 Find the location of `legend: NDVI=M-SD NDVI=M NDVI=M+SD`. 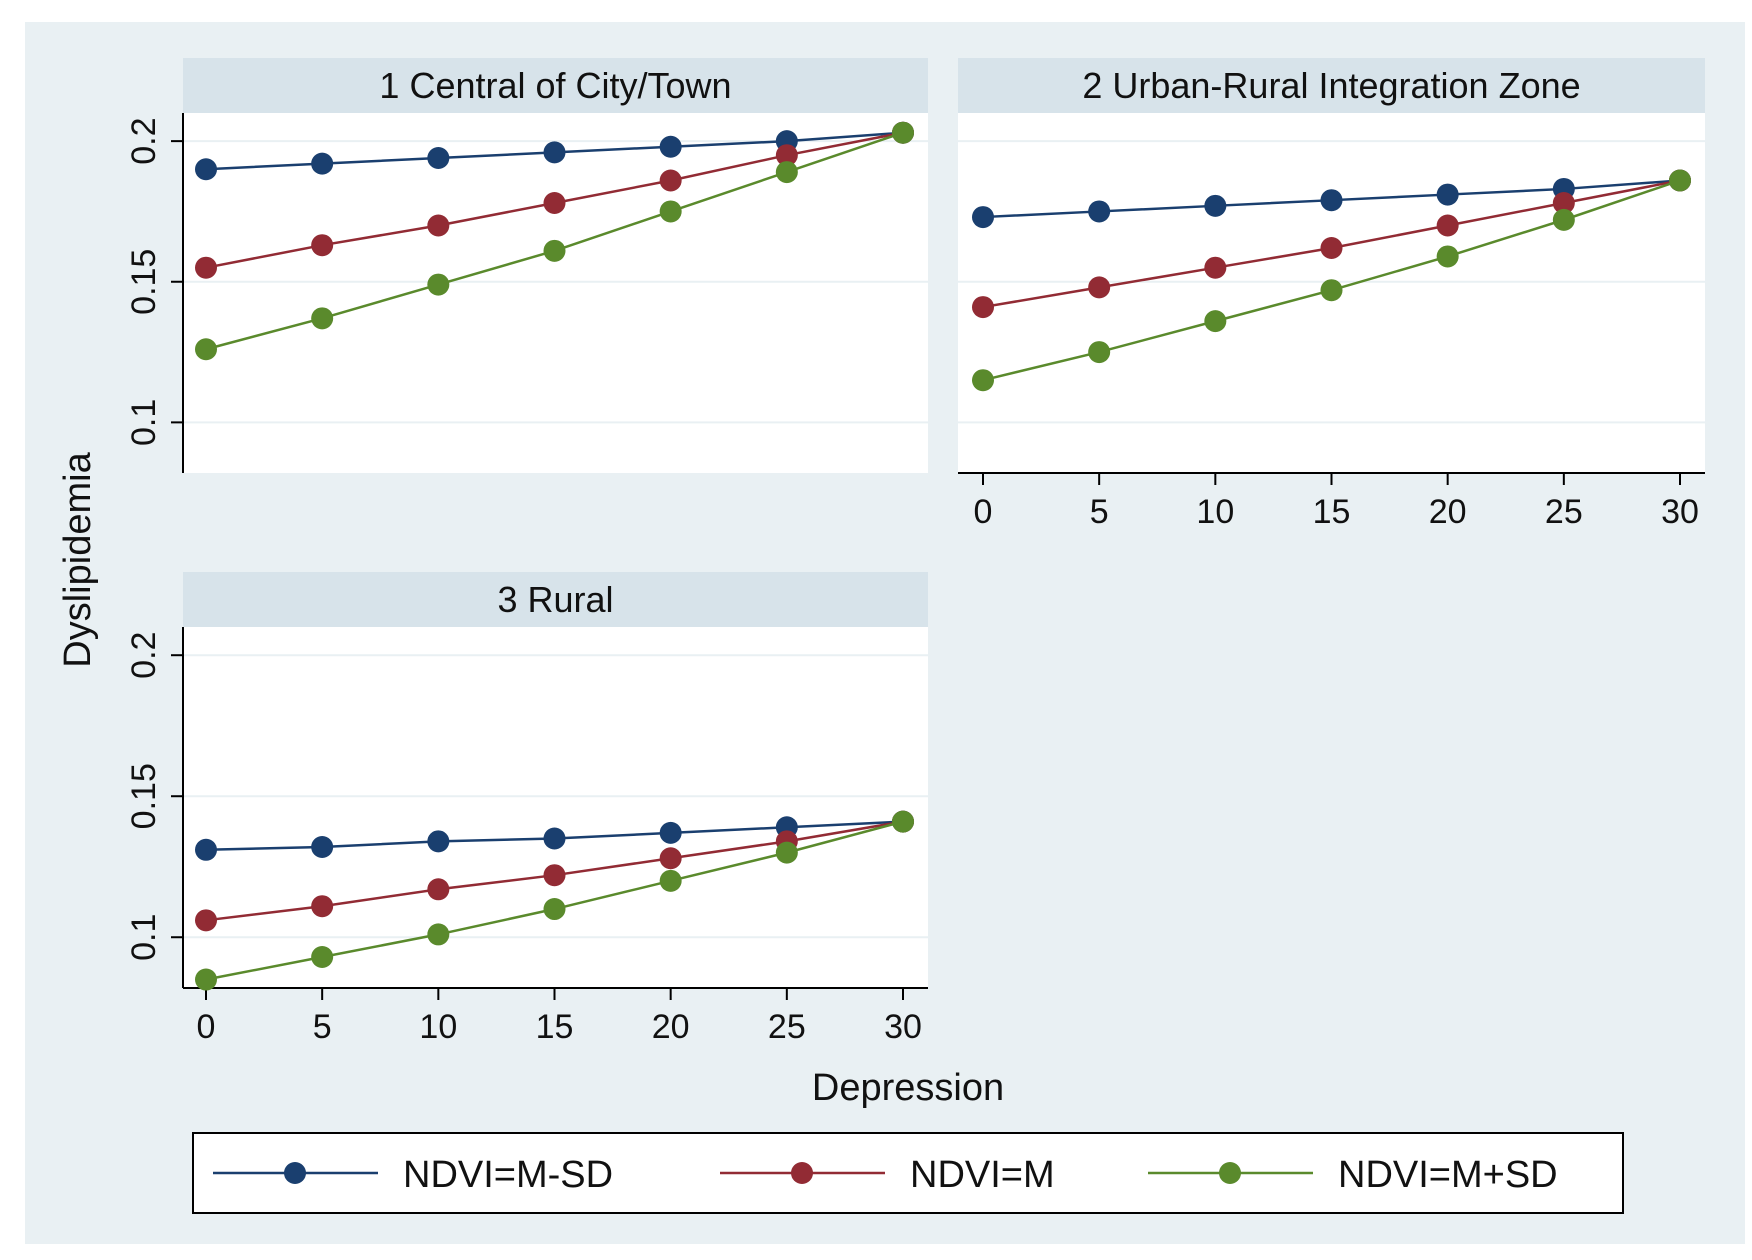

legend: NDVI=M-SD NDVI=M NDVI=M+SD is located at coordinates (908, 1173).